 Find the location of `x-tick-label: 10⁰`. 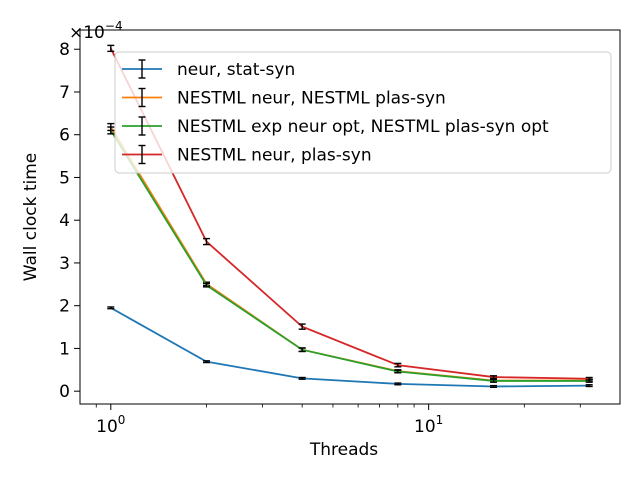

x-tick-label: 10⁰ is located at coordinates (110, 425).